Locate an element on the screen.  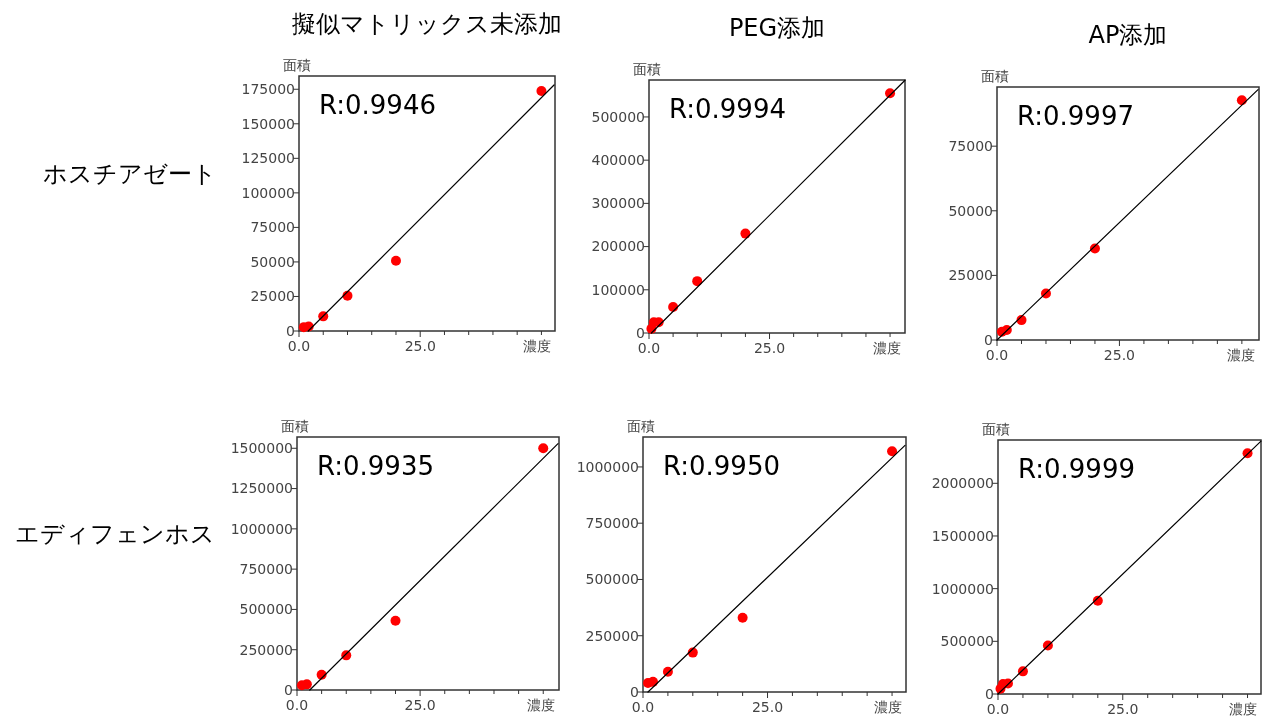
chart-title: PEG添加 is located at coordinates (777, 28).